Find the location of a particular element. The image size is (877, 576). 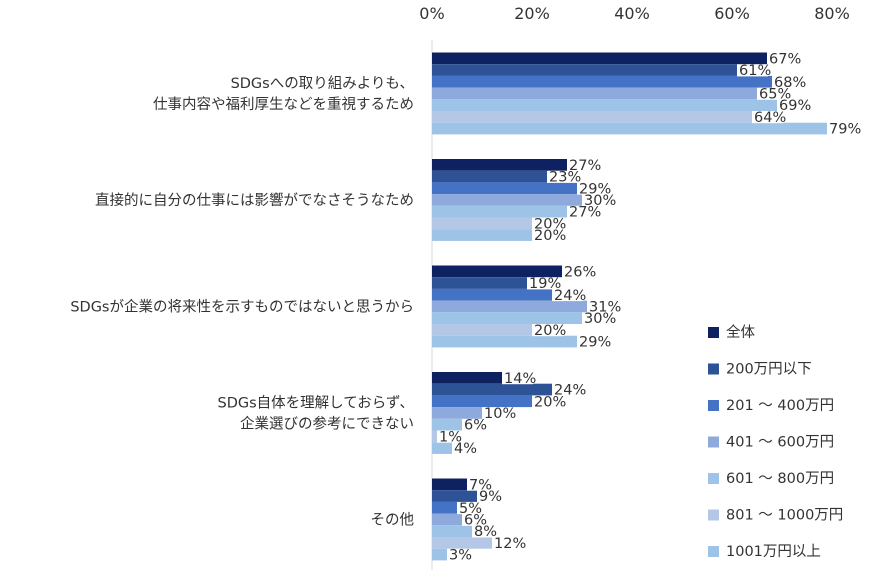

x-tick-label: 80% is located at coordinates (832, 13).